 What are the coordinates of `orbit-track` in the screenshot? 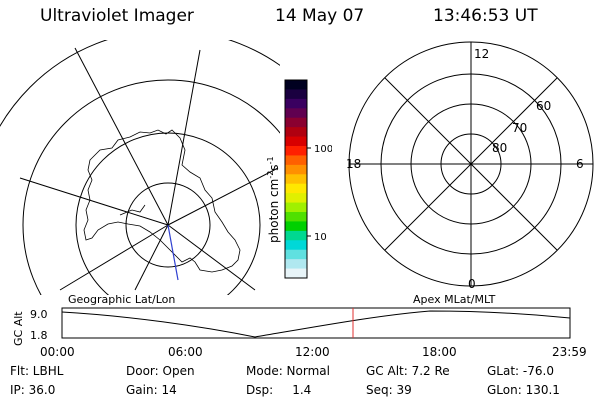 It's located at (173, 252).